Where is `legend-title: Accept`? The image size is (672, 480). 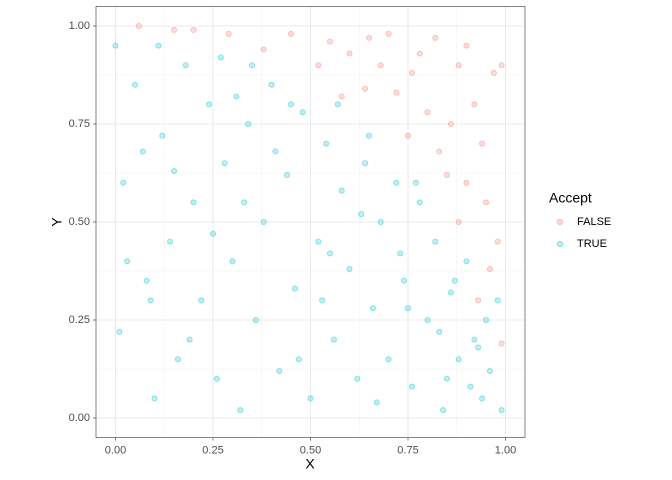
legend-title: Accept is located at coordinates (570, 198).